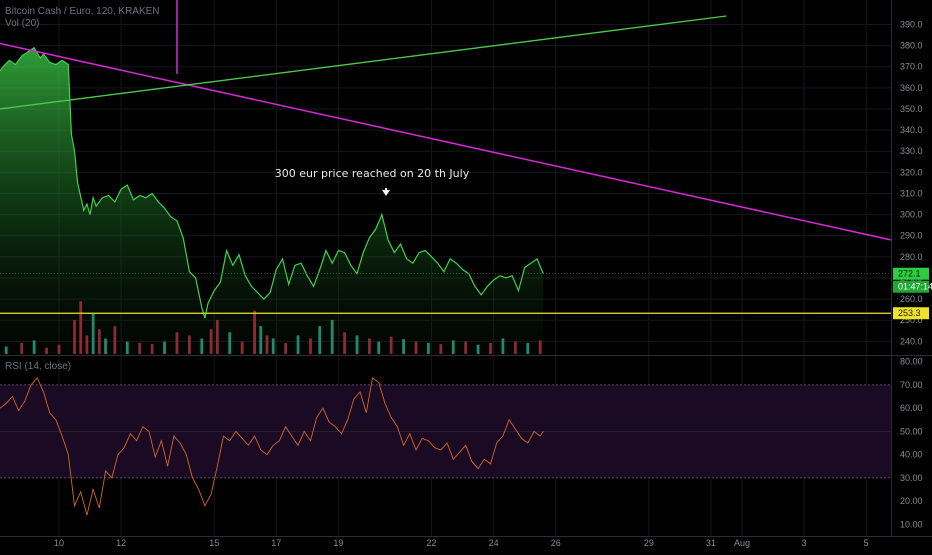  What do you see at coordinates (911, 524) in the screenshot?
I see `rsi-tick-label: 10.00` at bounding box center [911, 524].